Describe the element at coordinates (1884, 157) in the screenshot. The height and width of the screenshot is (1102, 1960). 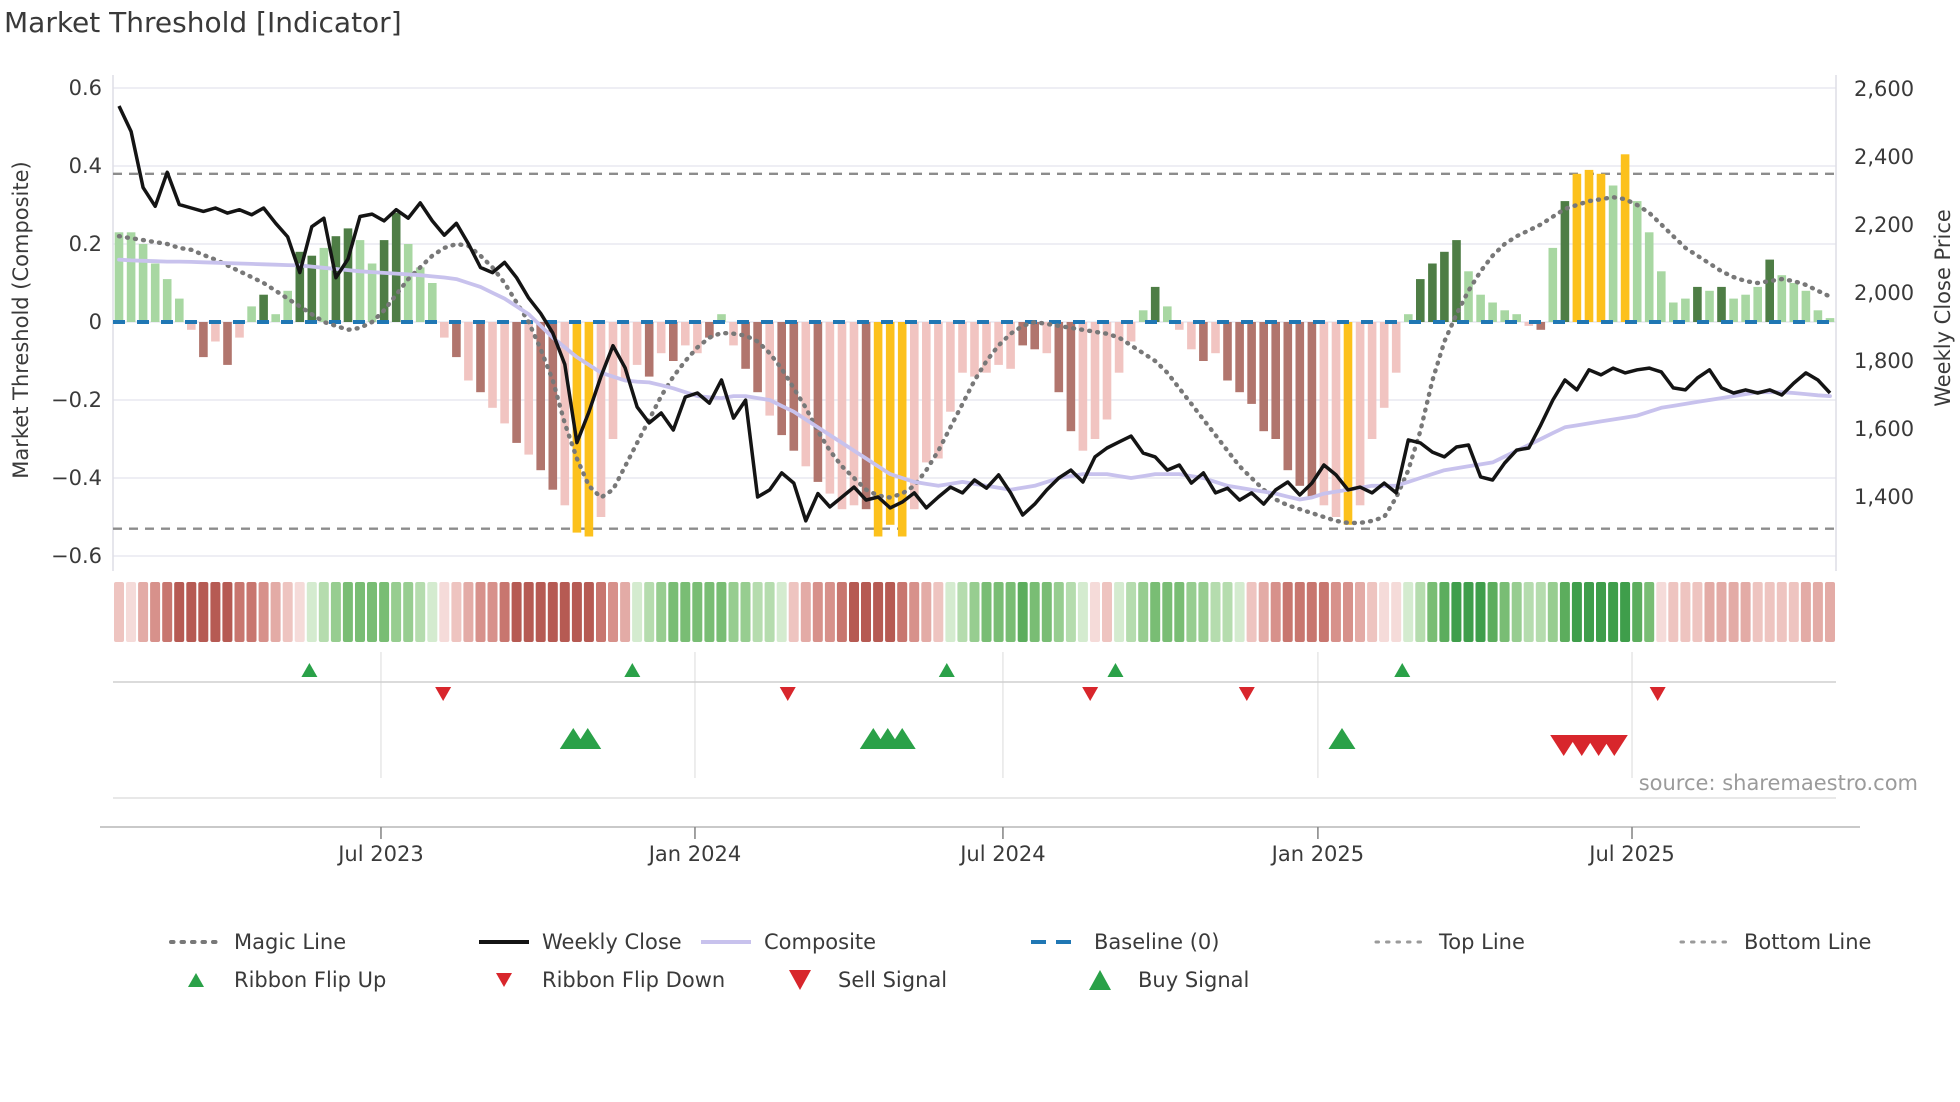
I see `right-tick-label: 2,400` at that location.